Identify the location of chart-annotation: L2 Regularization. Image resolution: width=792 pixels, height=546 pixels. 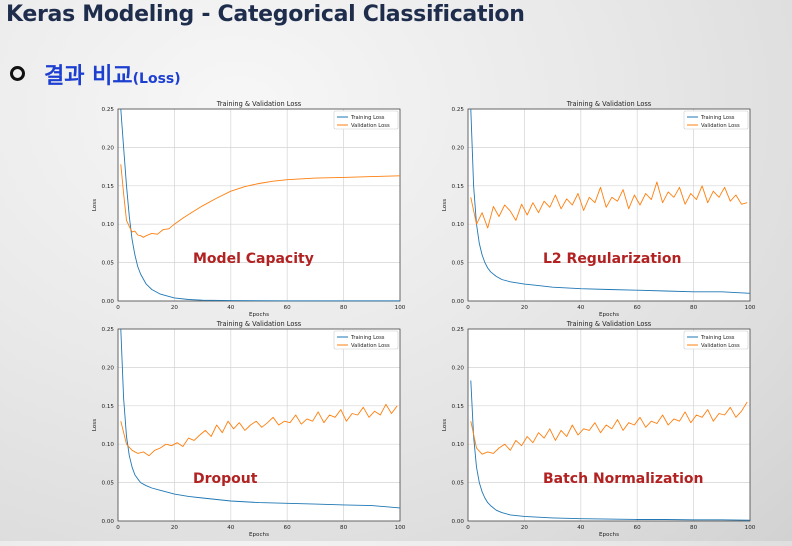
(612, 259).